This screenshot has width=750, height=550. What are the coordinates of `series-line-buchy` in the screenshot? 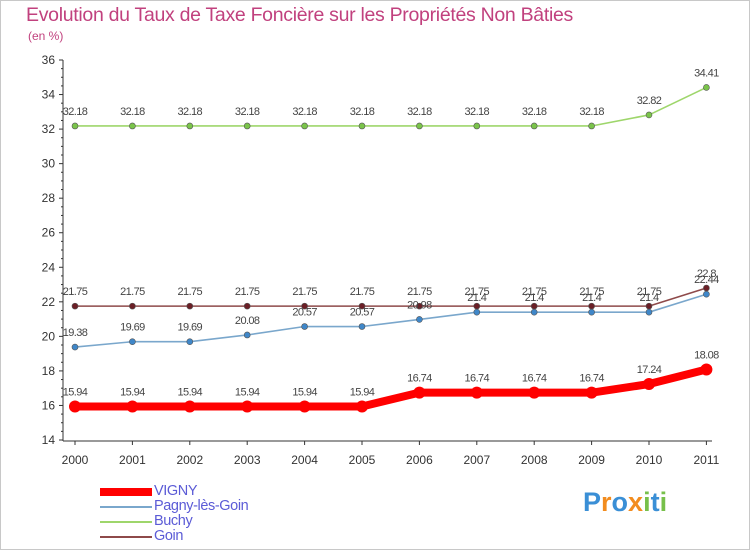 It's located at (391, 106).